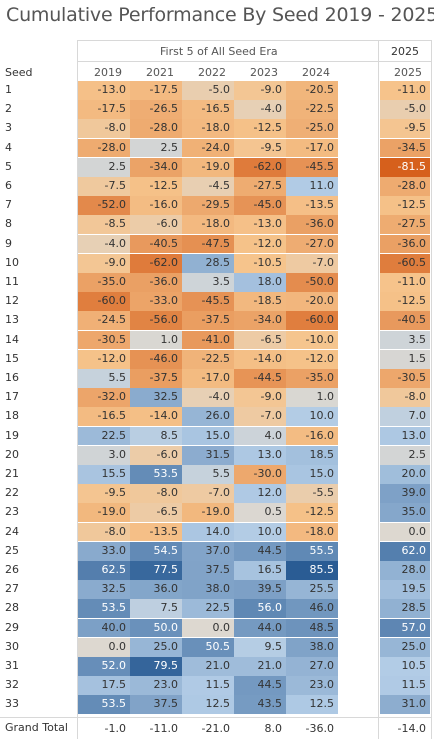 The width and height of the screenshot is (434, 750). I want to click on seed-label: 28, so click(12, 608).